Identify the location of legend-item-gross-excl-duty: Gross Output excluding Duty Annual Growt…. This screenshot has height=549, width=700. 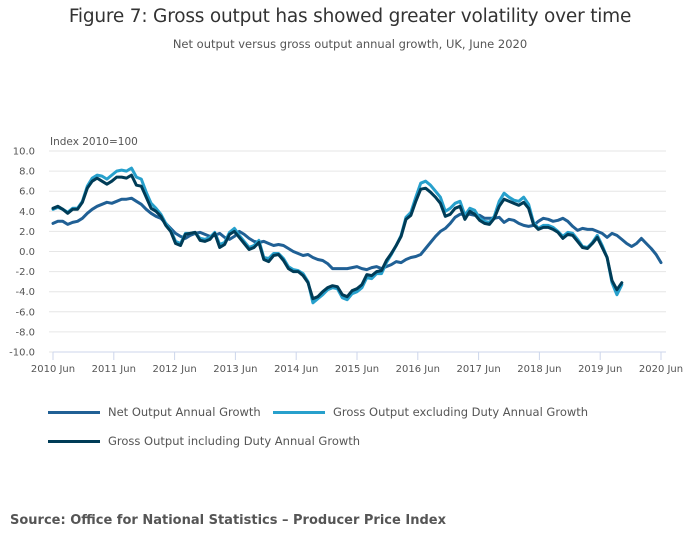
(430, 412).